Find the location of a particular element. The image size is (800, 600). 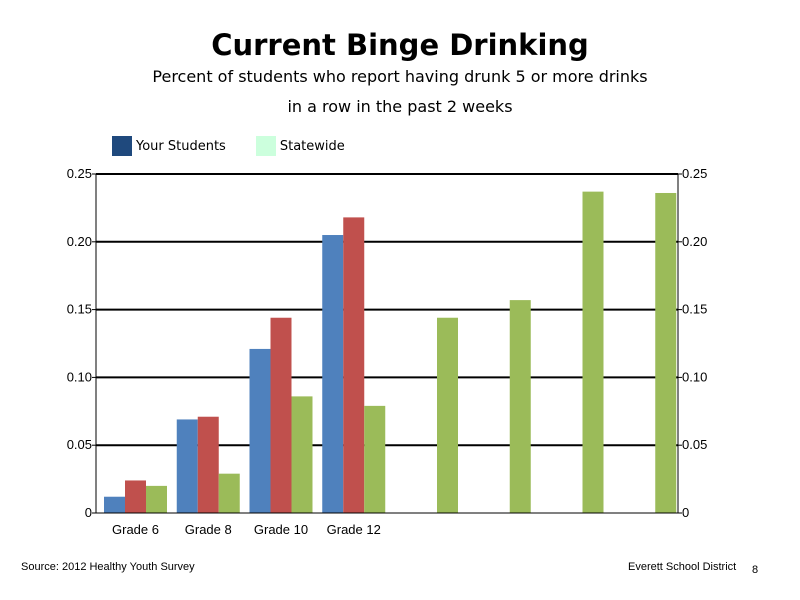

y-tick-label: 0.15 is located at coordinates (79, 309).